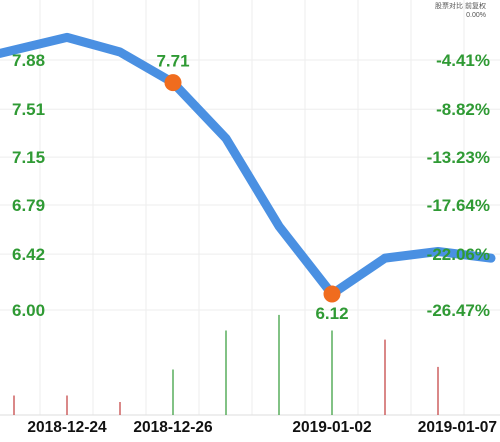  Describe the element at coordinates (331, 427) in the screenshot. I see `x-tick-label: 2019-01-02` at that location.